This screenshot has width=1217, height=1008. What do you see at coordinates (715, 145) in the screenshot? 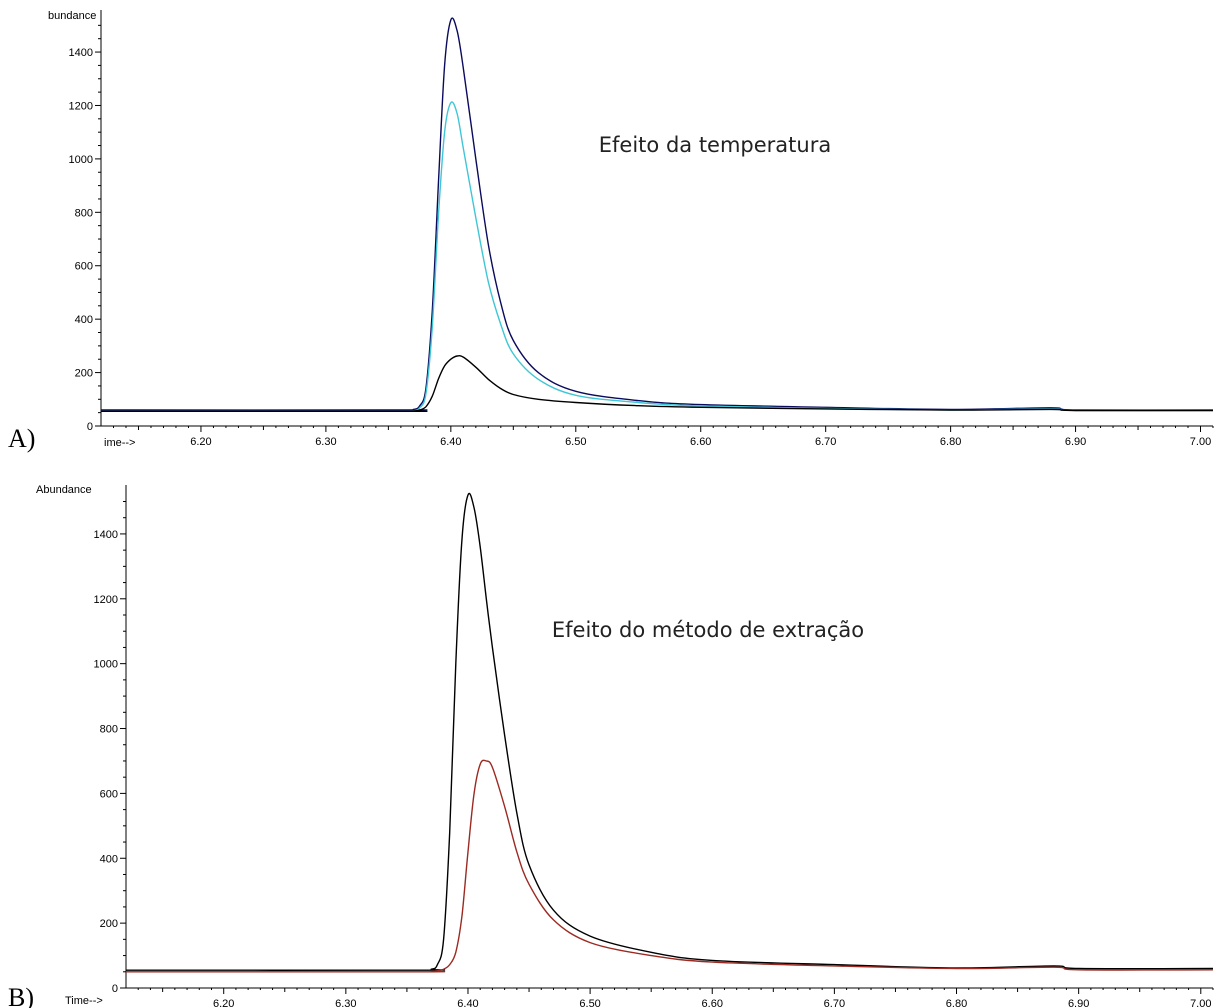
I see `chart-annotation: Efeito da temperatura` at bounding box center [715, 145].